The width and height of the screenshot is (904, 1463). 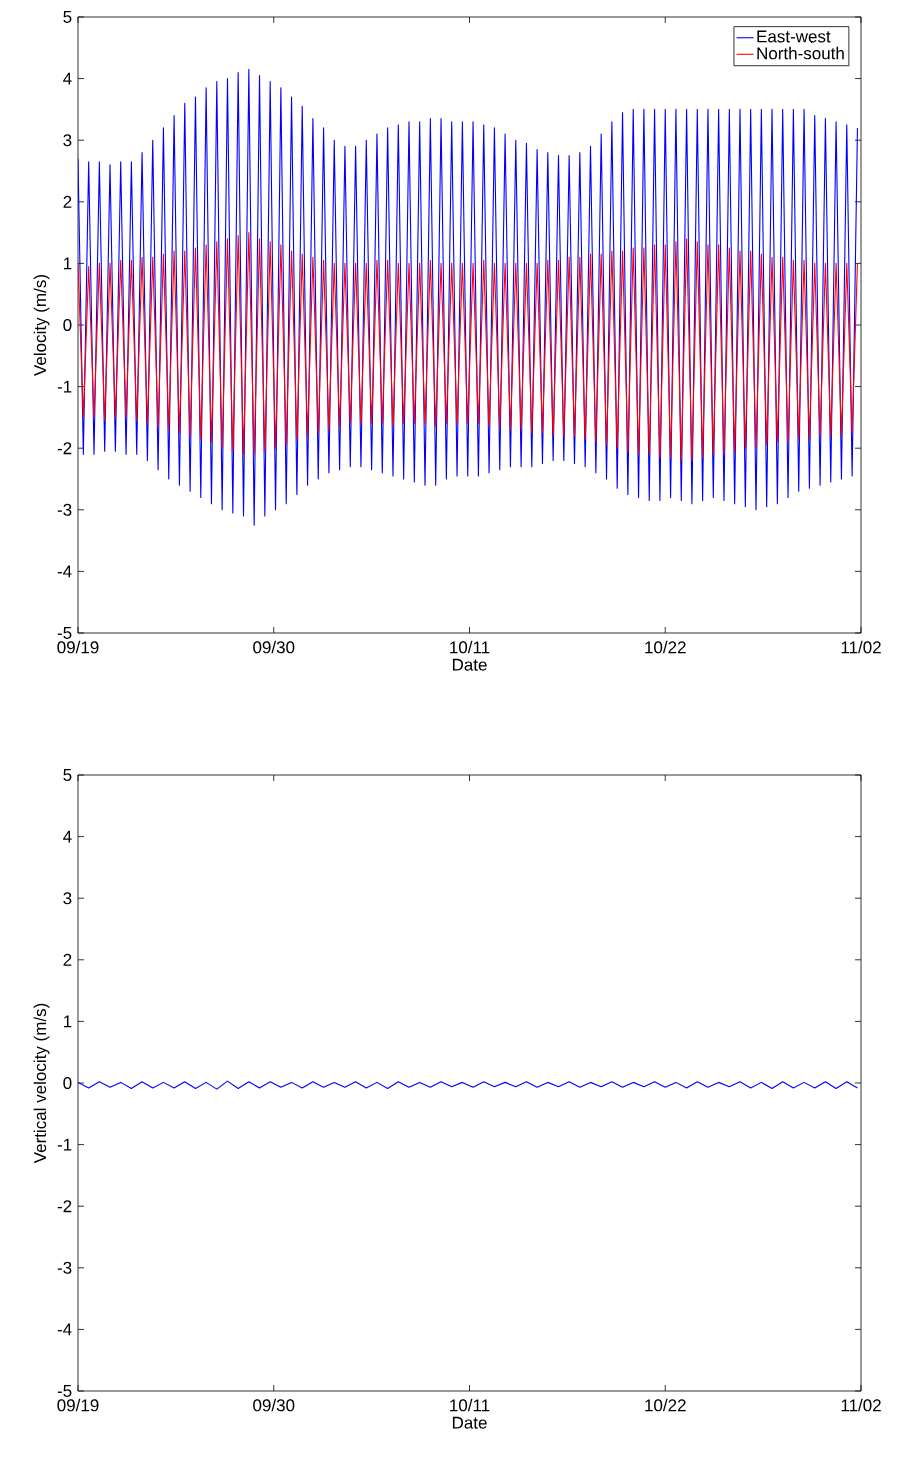 What do you see at coordinates (794, 36) in the screenshot?
I see `legend-label: East-west` at bounding box center [794, 36].